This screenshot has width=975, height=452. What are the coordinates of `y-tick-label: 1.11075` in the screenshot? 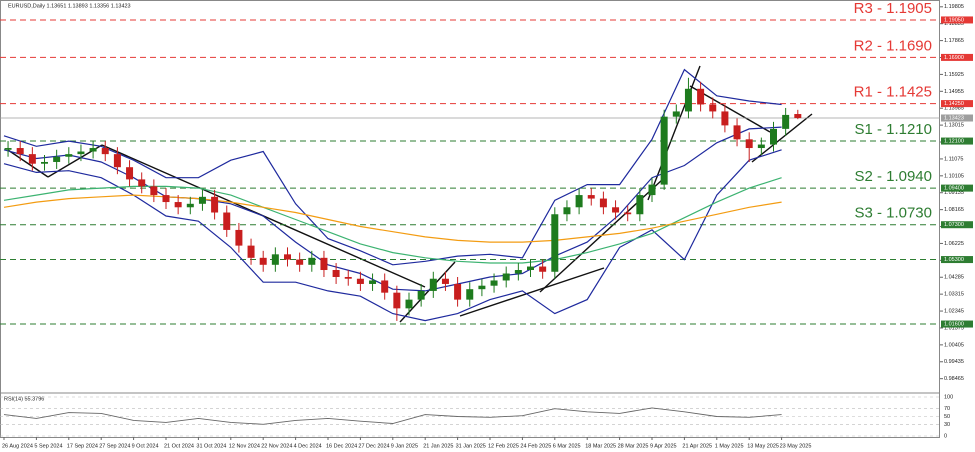 It's located at (953, 159).